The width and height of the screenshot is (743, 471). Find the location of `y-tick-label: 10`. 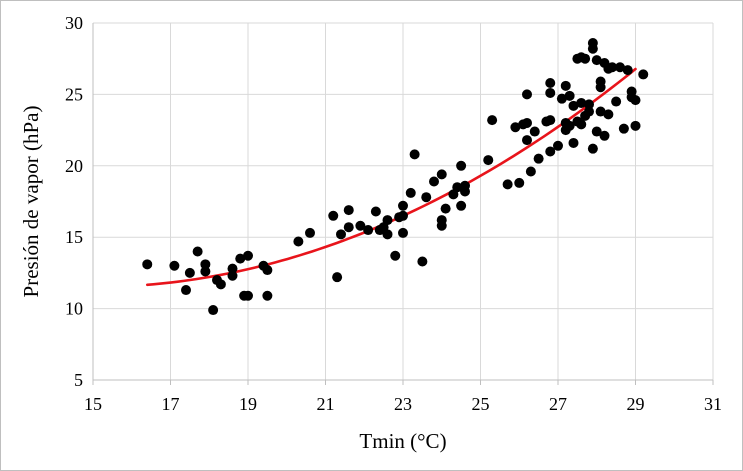

y-tick-label: 10 is located at coordinates (74, 309).